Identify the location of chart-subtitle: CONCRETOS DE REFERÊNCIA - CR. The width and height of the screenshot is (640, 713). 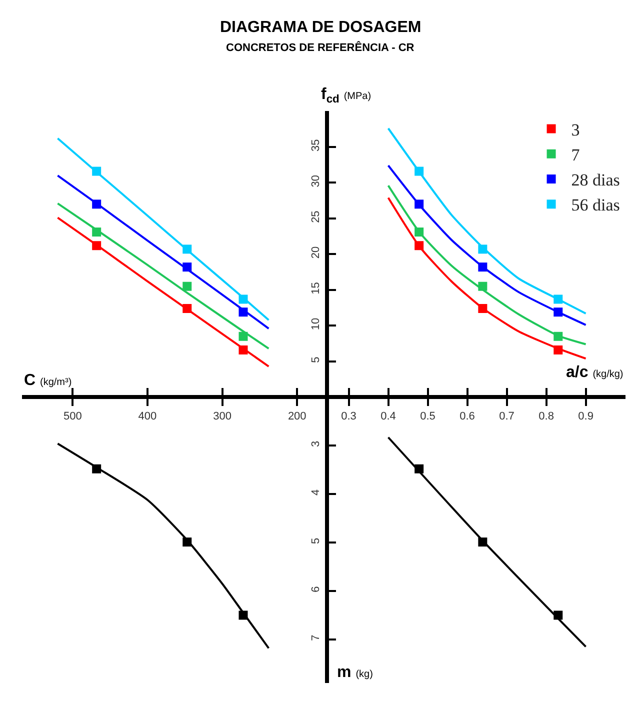
(320, 47).